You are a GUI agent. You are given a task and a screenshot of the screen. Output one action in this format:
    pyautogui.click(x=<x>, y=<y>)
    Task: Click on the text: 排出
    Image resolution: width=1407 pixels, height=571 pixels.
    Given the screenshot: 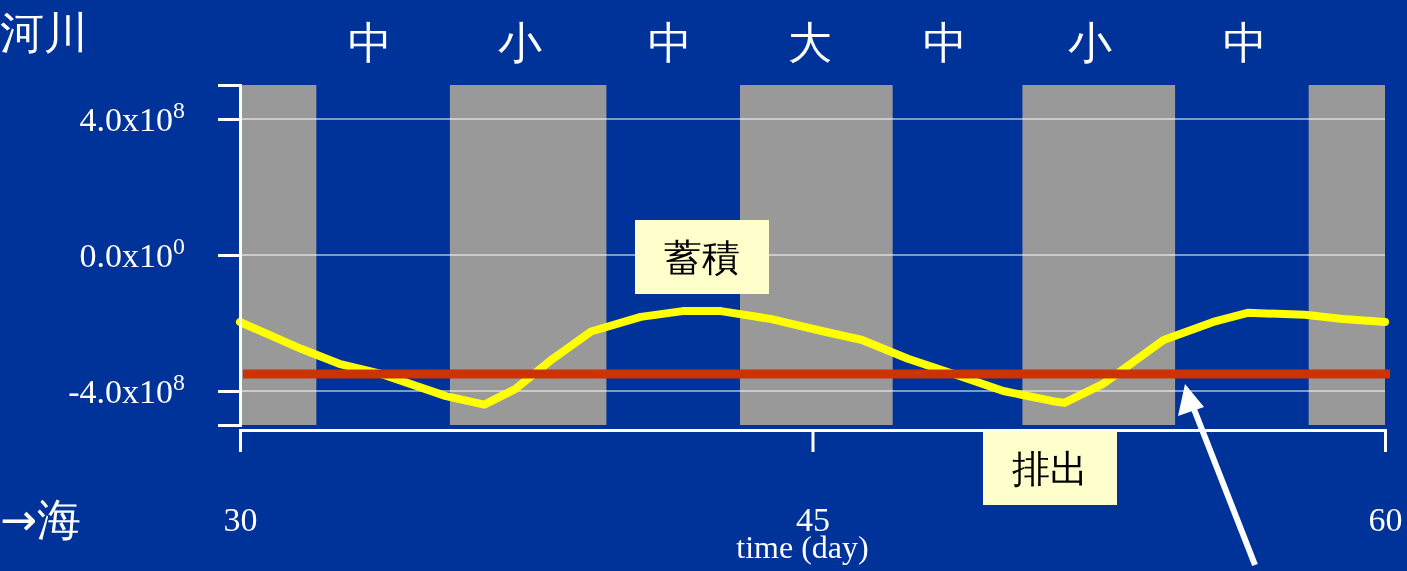 What is the action you would take?
    pyautogui.click(x=1050, y=469)
    